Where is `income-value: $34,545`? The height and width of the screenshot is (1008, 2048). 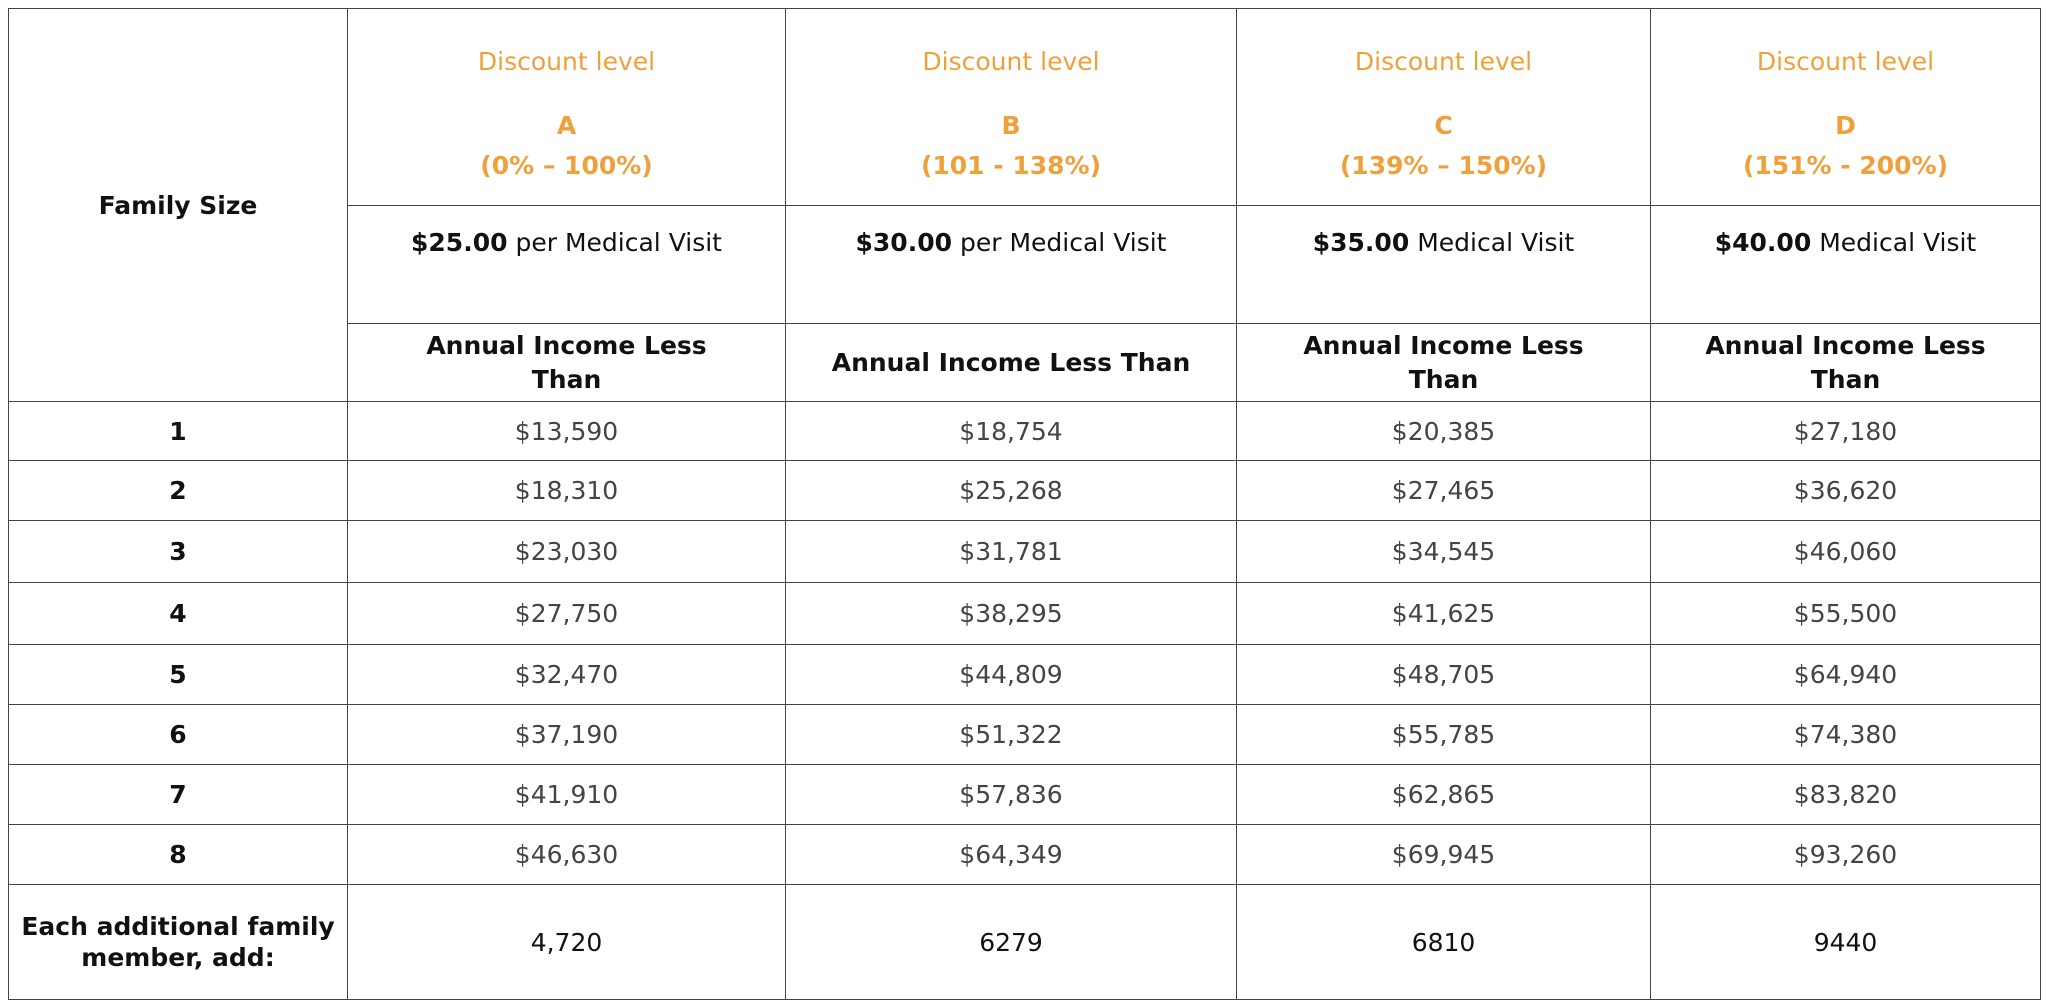
income-value: $34,545 is located at coordinates (1443, 551).